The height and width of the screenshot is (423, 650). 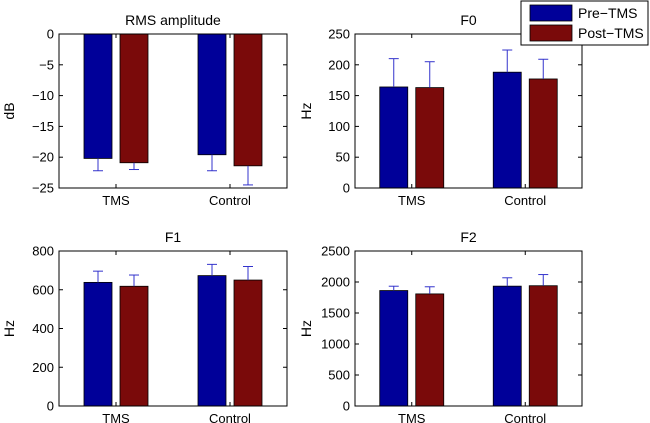 What do you see at coordinates (339, 375) in the screenshot?
I see `y-tick-label: 500` at bounding box center [339, 375].